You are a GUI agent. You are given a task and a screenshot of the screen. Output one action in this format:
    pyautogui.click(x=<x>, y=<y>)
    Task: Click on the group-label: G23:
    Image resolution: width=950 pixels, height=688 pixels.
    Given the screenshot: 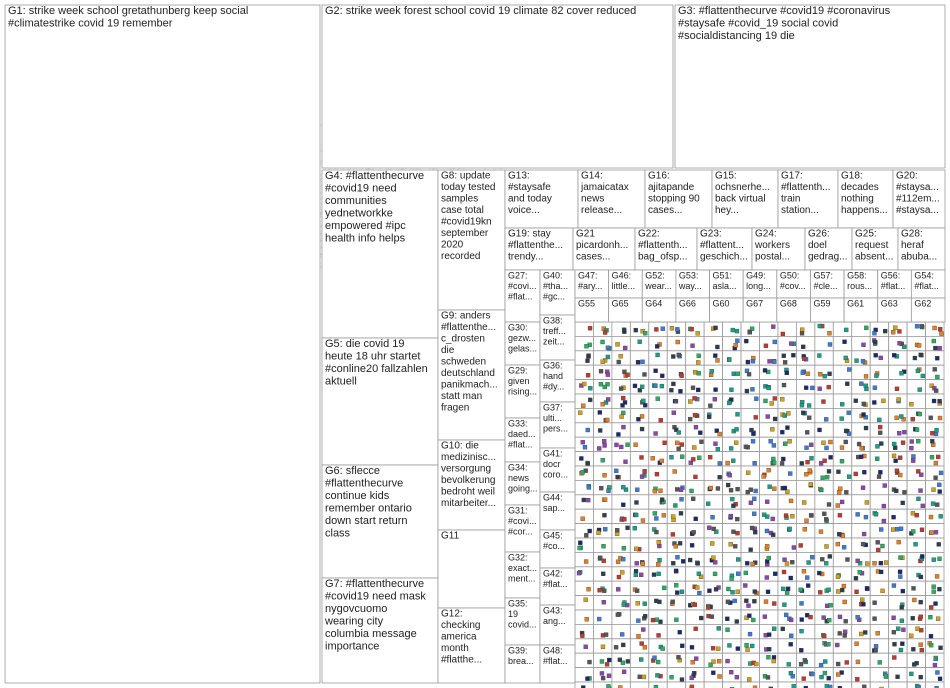 What is the action you would take?
    pyautogui.click(x=711, y=233)
    